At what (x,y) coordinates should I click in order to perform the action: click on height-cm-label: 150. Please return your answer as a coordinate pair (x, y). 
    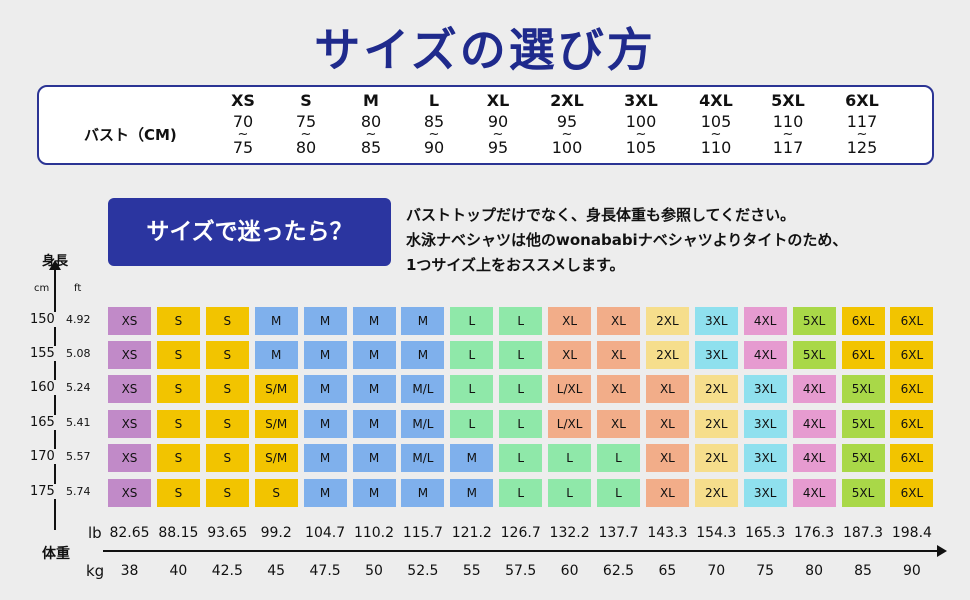
    Looking at the image, I should click on (43, 319).